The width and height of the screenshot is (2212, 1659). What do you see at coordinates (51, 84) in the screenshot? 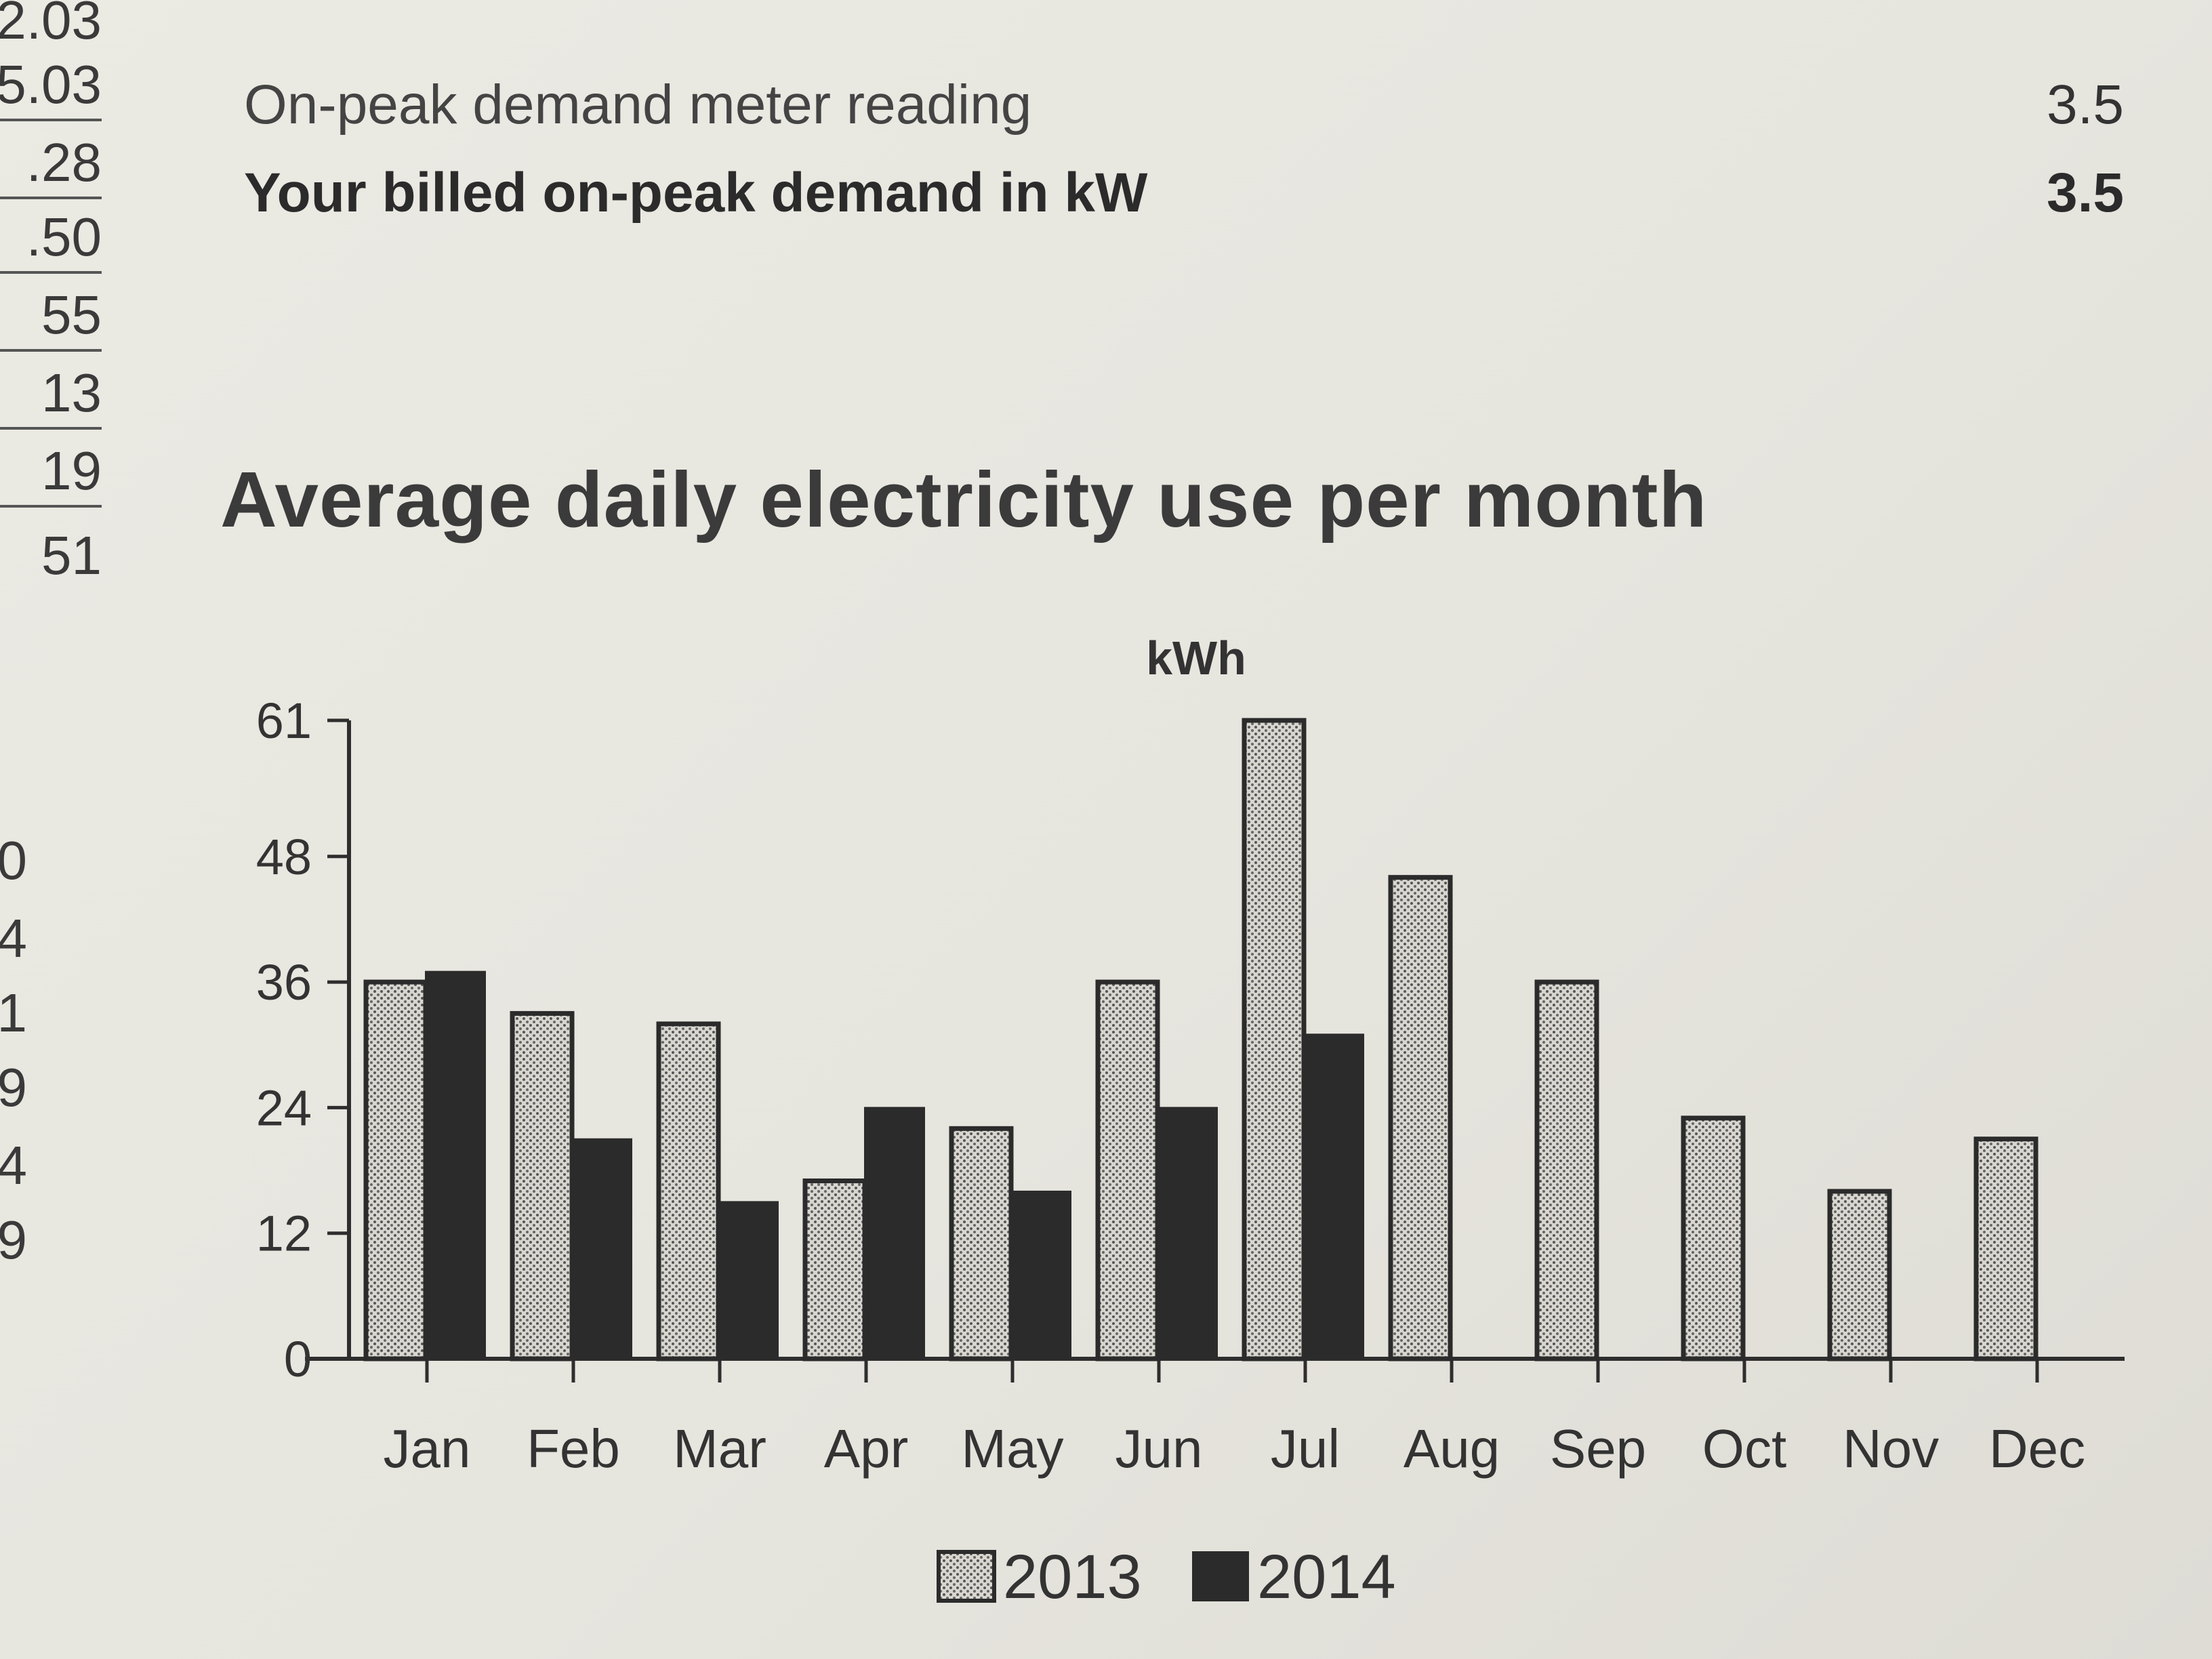
I see `margin-value: 5.03` at bounding box center [51, 84].